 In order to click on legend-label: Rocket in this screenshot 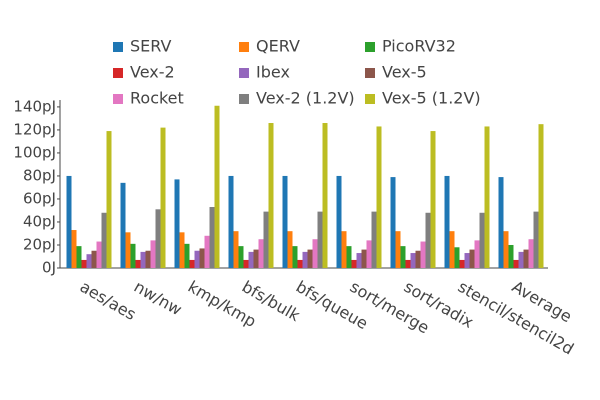, I will do `click(157, 98)`.